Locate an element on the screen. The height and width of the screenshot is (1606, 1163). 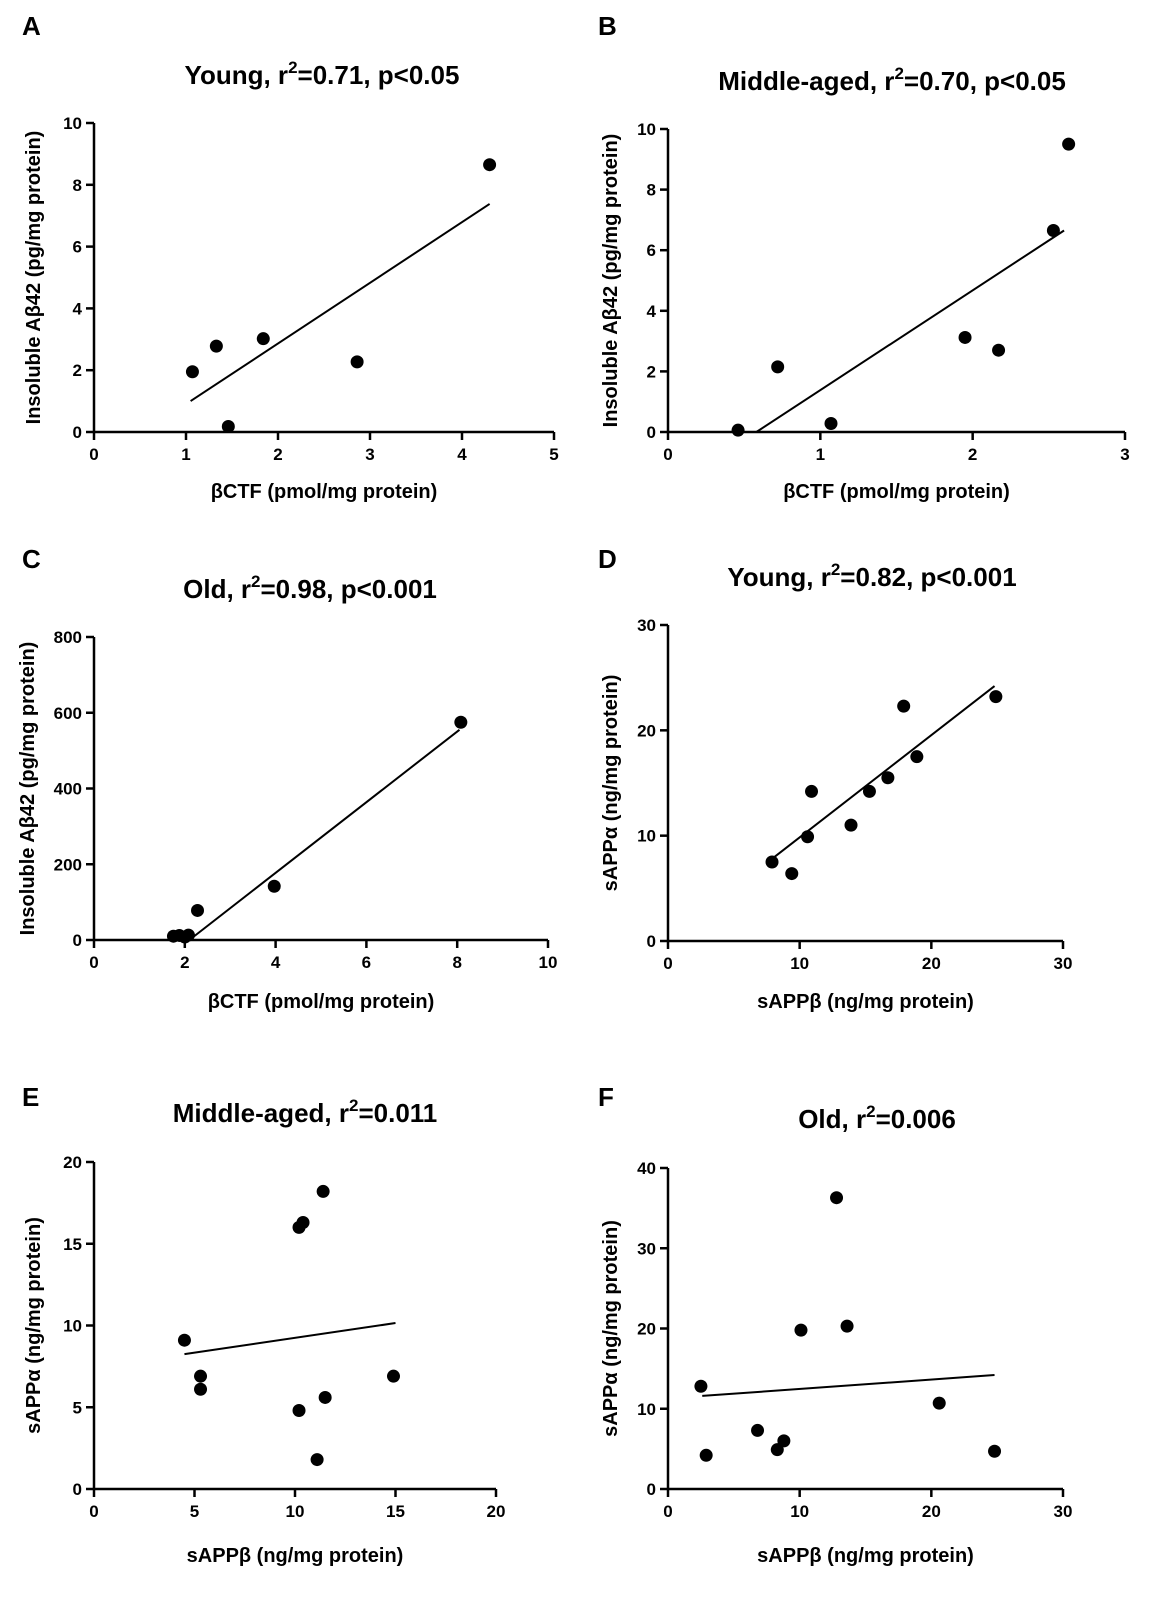
chart-title-rest: =0.006 is located at coordinates (916, 1119).